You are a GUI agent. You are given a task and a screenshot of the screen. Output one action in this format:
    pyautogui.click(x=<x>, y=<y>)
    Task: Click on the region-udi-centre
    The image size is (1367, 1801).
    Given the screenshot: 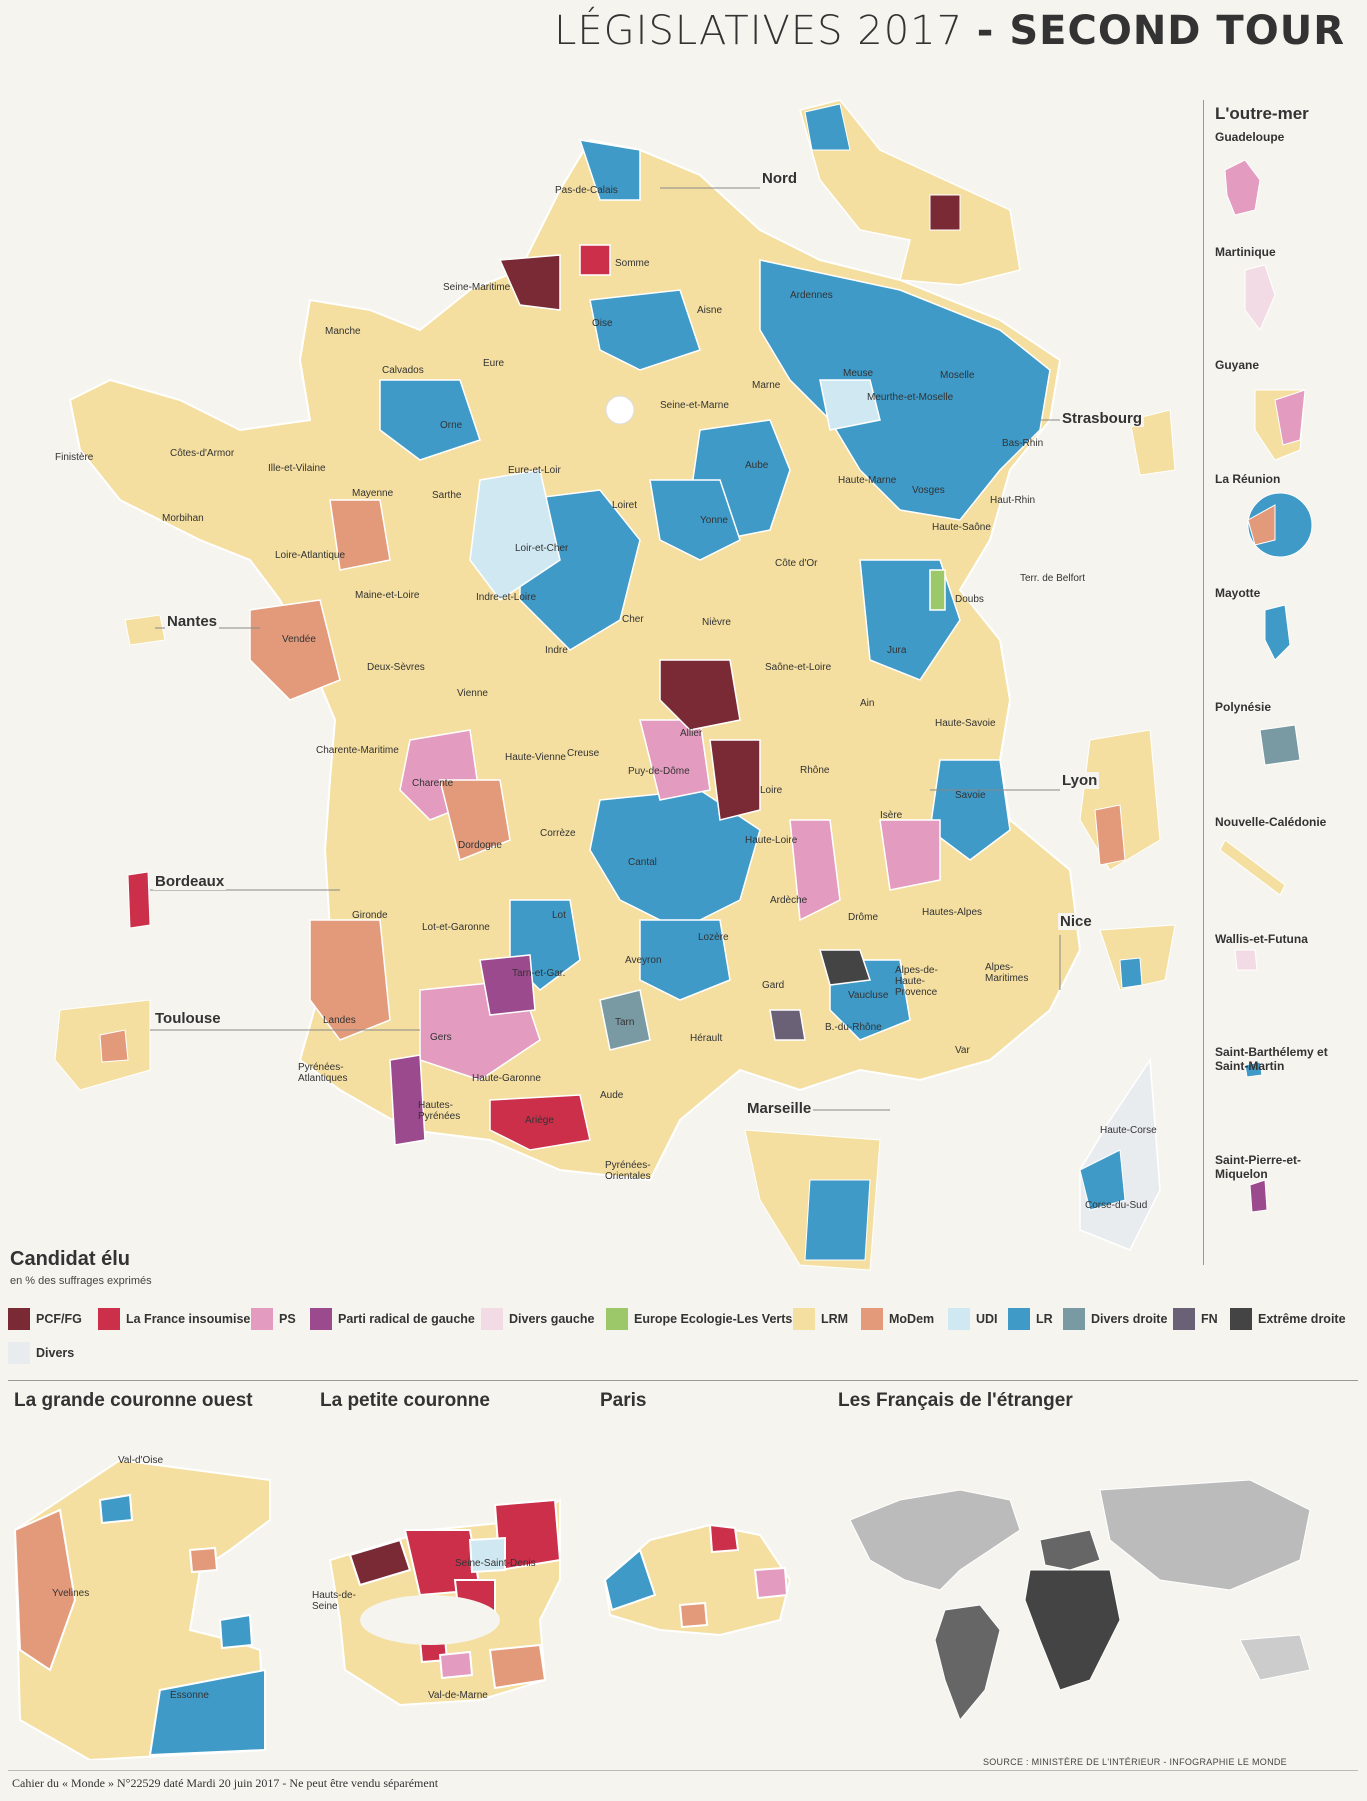 What is the action you would take?
    pyautogui.click(x=515, y=535)
    